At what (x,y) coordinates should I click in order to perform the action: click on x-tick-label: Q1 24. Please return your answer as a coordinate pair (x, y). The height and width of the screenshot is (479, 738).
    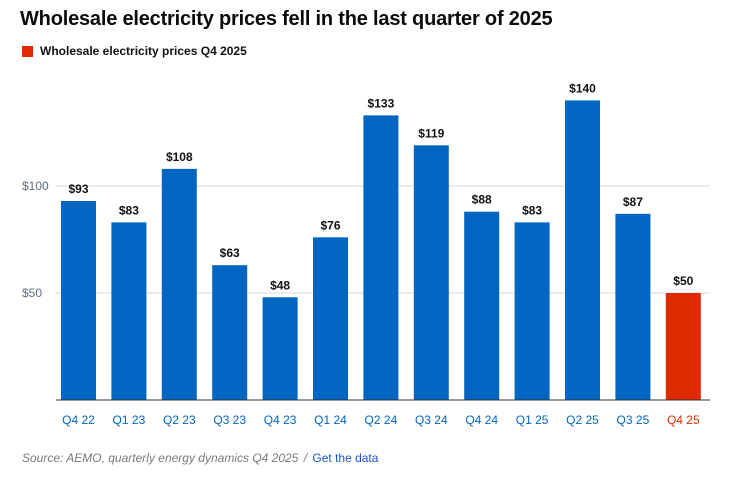
    Looking at the image, I should click on (330, 420).